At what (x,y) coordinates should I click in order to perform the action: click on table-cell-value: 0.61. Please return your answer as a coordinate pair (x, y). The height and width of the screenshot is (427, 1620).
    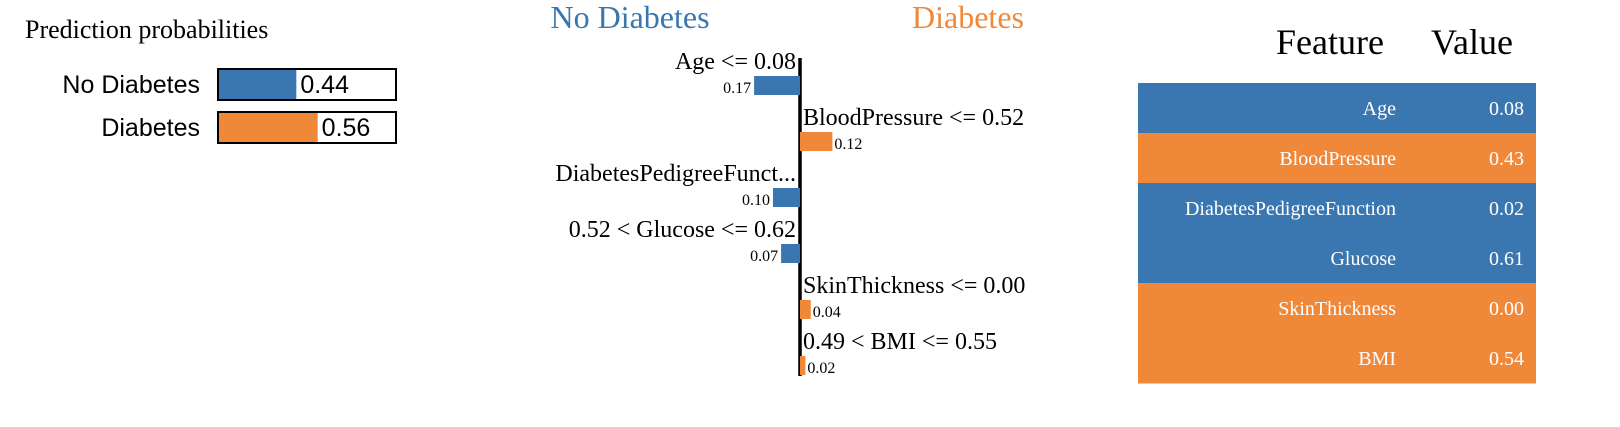
    Looking at the image, I should click on (1506, 259).